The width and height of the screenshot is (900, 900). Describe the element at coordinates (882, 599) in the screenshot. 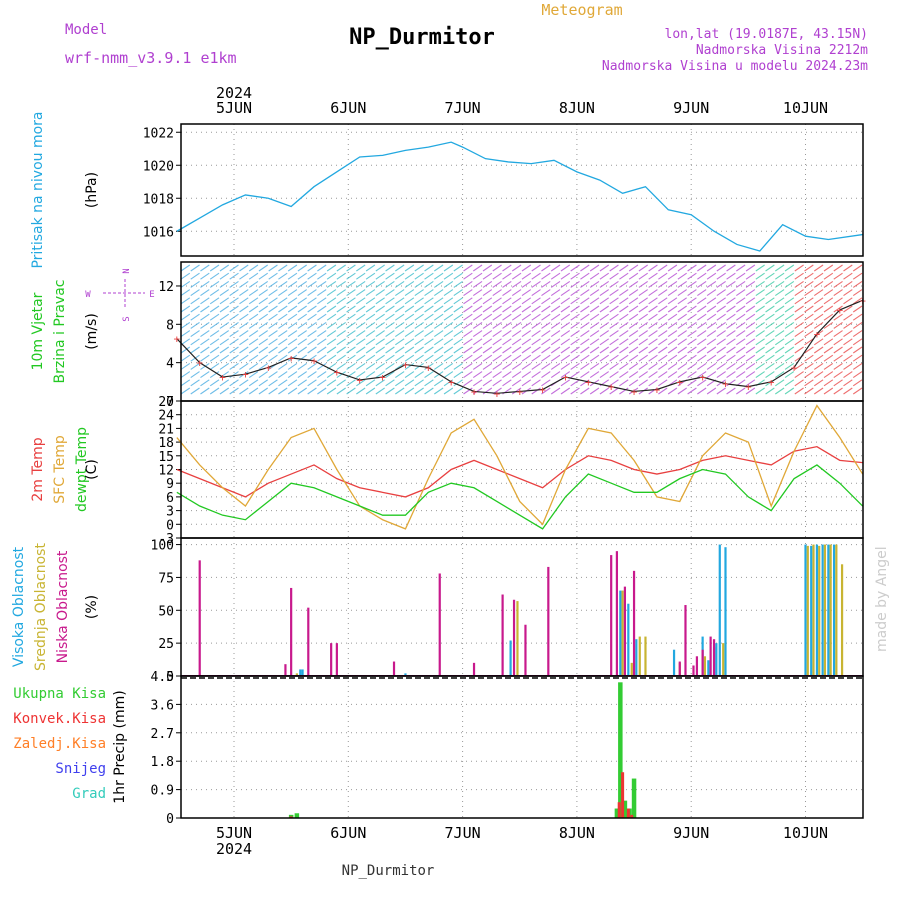

I see `watermark: made by Angel` at that location.